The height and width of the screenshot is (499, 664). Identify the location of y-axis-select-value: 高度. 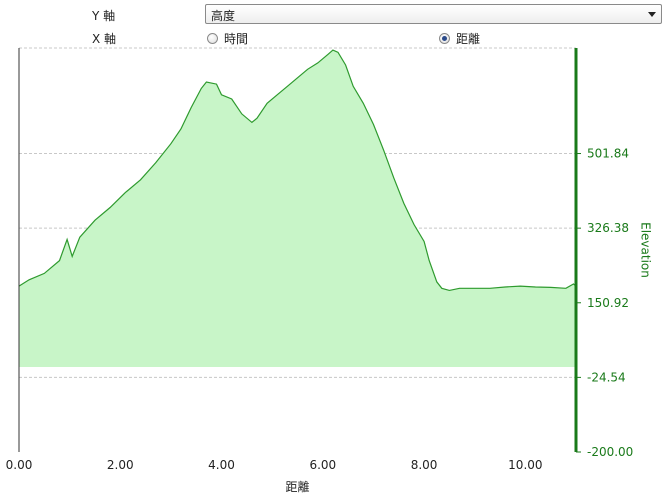
(223, 16).